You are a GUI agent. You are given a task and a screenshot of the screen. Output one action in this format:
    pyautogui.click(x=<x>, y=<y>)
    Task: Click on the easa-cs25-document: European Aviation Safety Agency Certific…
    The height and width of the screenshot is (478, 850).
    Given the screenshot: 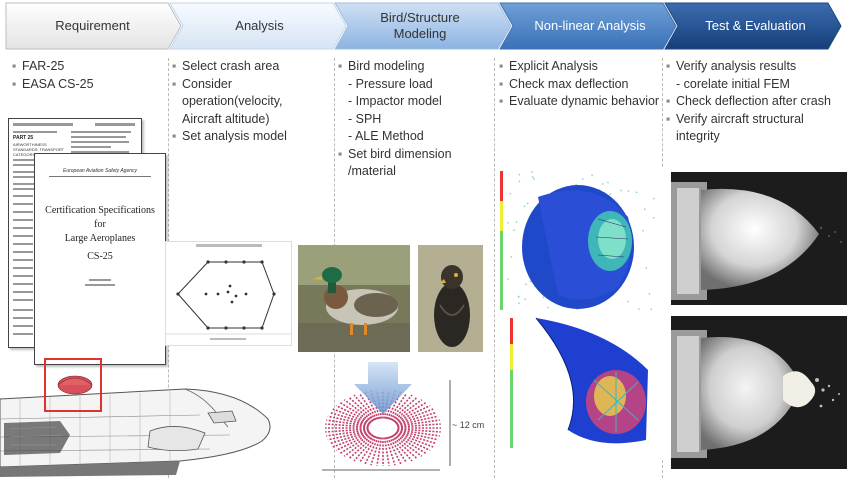 What is the action you would take?
    pyautogui.click(x=100, y=259)
    